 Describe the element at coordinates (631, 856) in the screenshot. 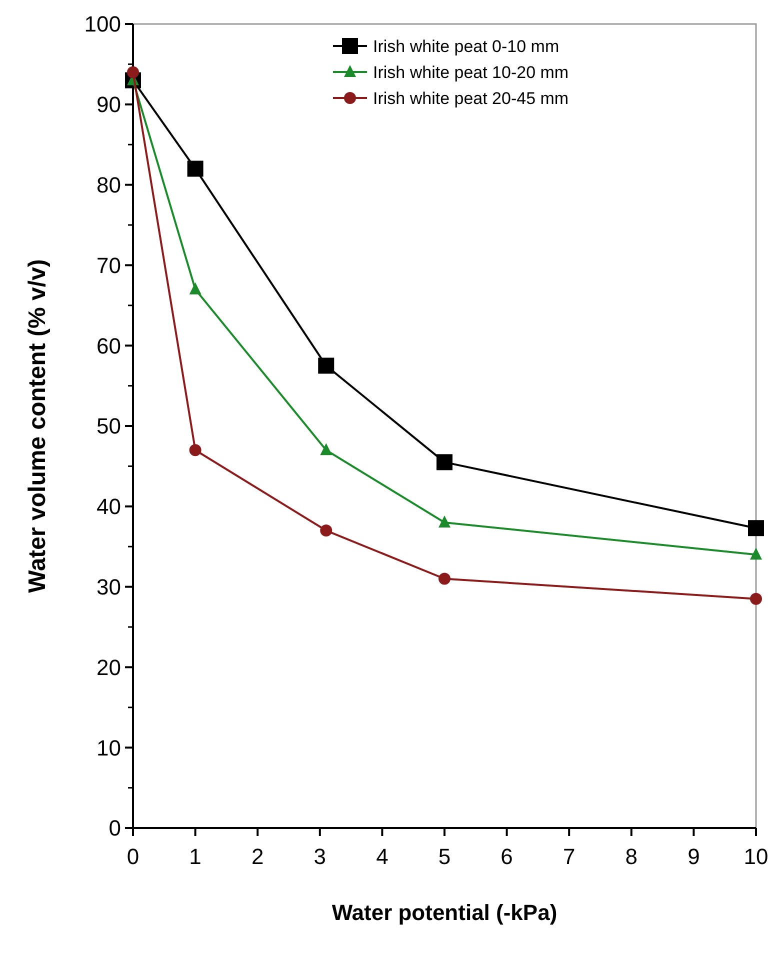

I see `x-tick-label: 8` at that location.